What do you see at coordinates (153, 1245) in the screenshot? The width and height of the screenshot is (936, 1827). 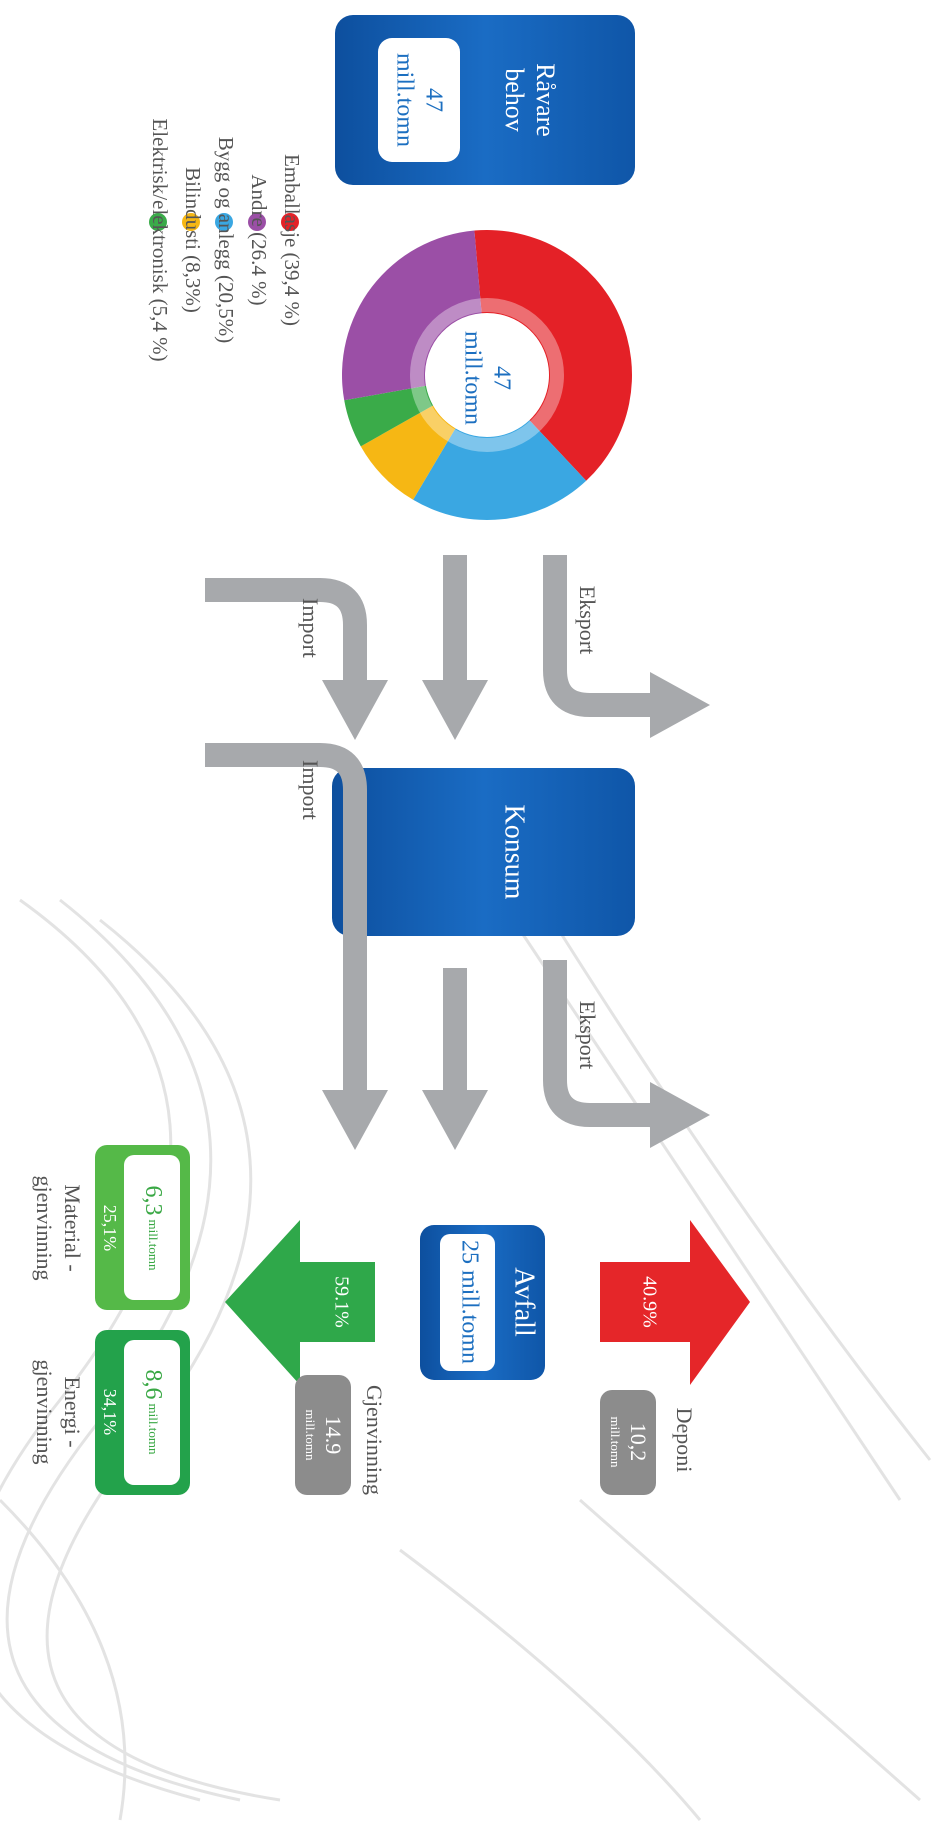 I see `material-amount-unit: mill.tomn` at bounding box center [153, 1245].